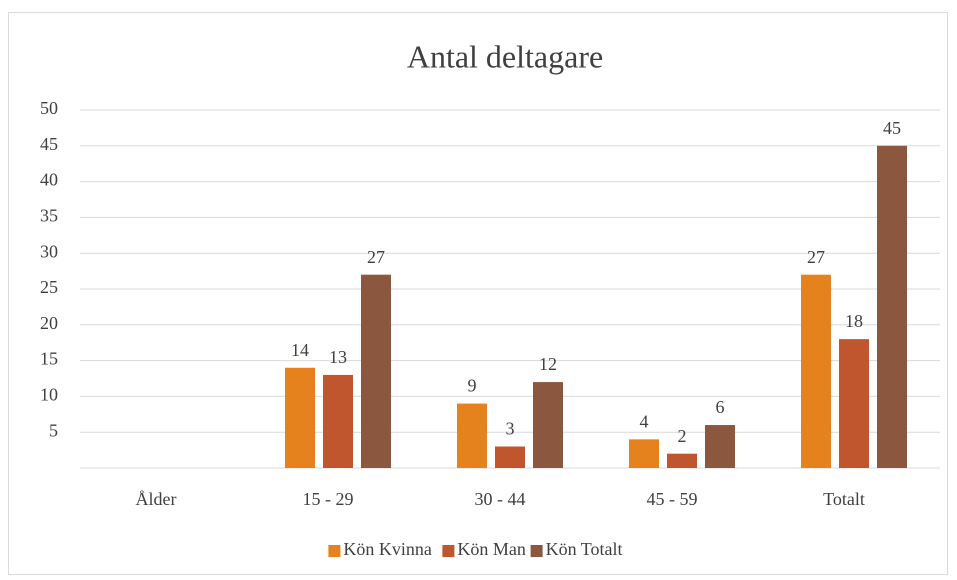 The width and height of the screenshot is (957, 580). What do you see at coordinates (510, 429) in the screenshot?
I see `data-label: 3` at bounding box center [510, 429].